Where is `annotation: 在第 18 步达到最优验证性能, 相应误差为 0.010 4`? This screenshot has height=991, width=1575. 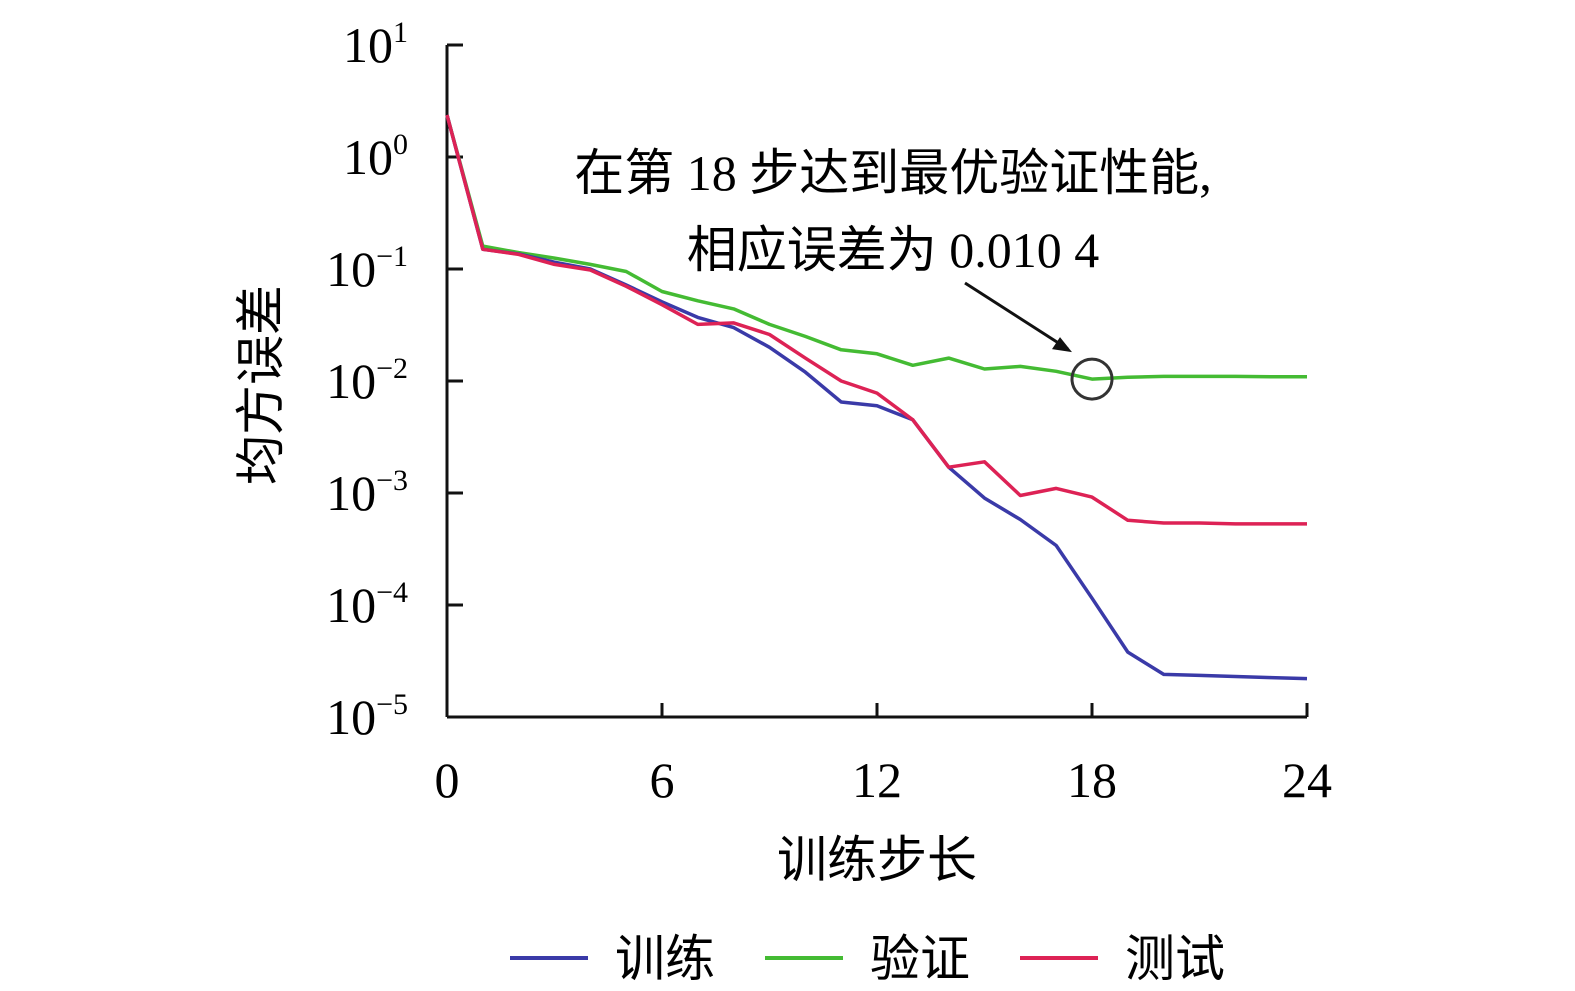 annotation: 在第 18 步达到最优验证性能, 相应误差为 0.010 4 is located at coordinates (893, 273).